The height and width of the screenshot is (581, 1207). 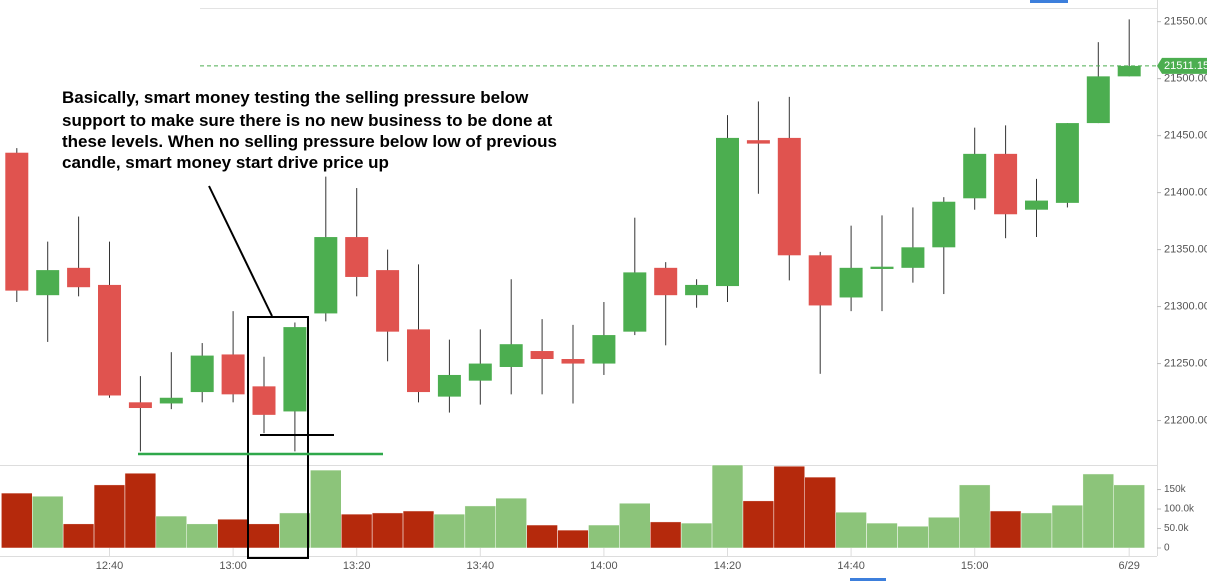 I want to click on volume-tick-label: 150k, so click(x=1175, y=489).